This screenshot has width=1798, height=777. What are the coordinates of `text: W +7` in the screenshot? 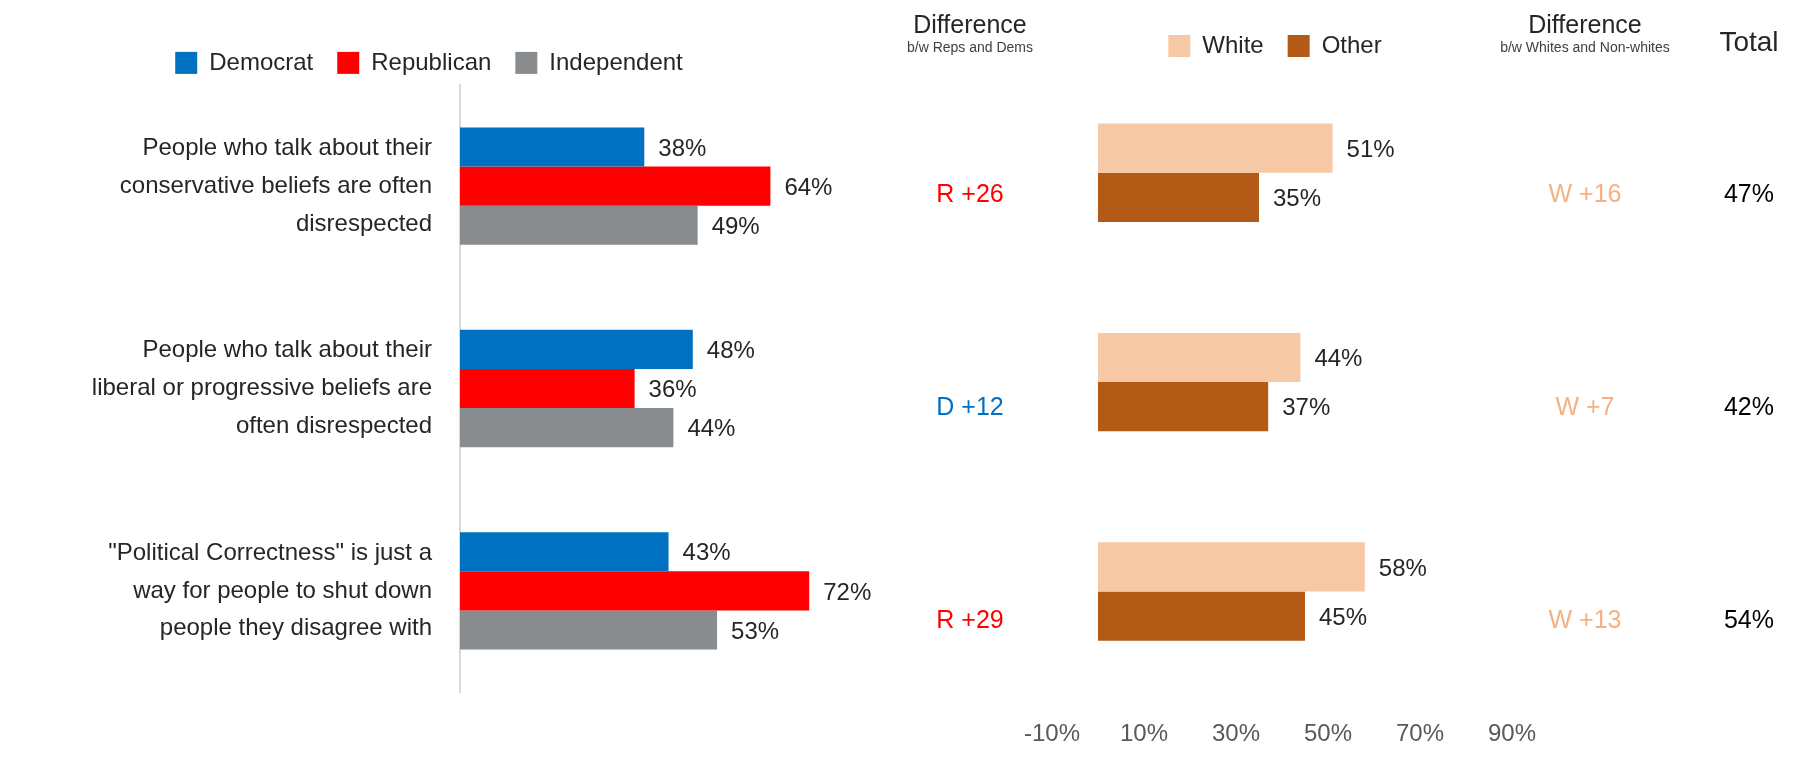 It's located at (1585, 406).